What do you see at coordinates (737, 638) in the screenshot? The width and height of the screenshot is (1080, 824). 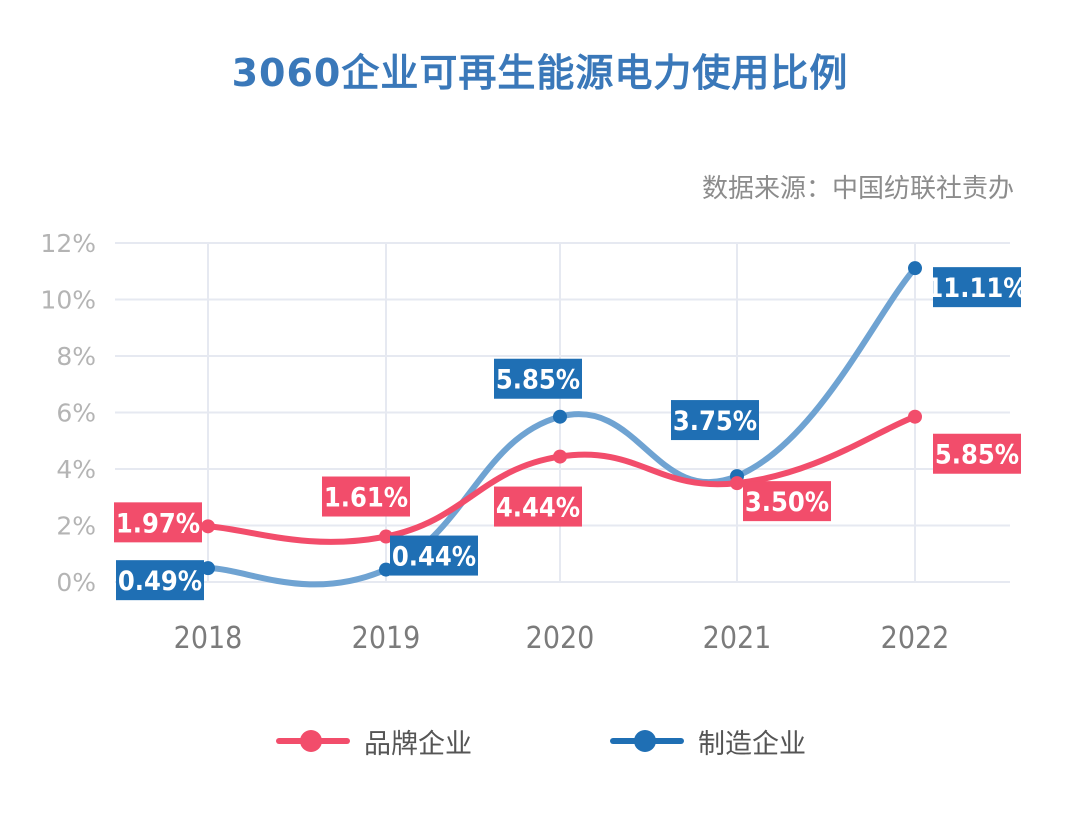 I see `x-tick-label: 2021` at bounding box center [737, 638].